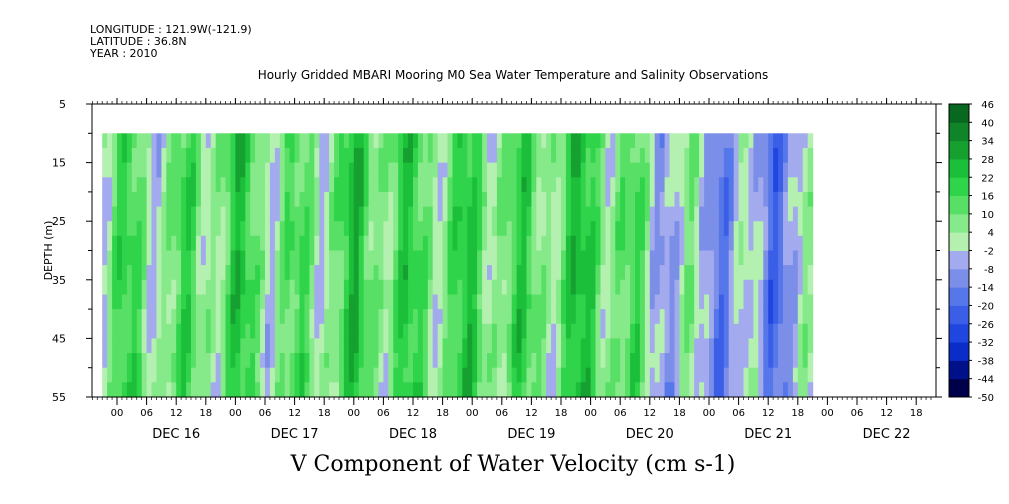 The image size is (1009, 504). Describe the element at coordinates (768, 434) in the screenshot. I see `x-day-label: DEC 21` at that location.